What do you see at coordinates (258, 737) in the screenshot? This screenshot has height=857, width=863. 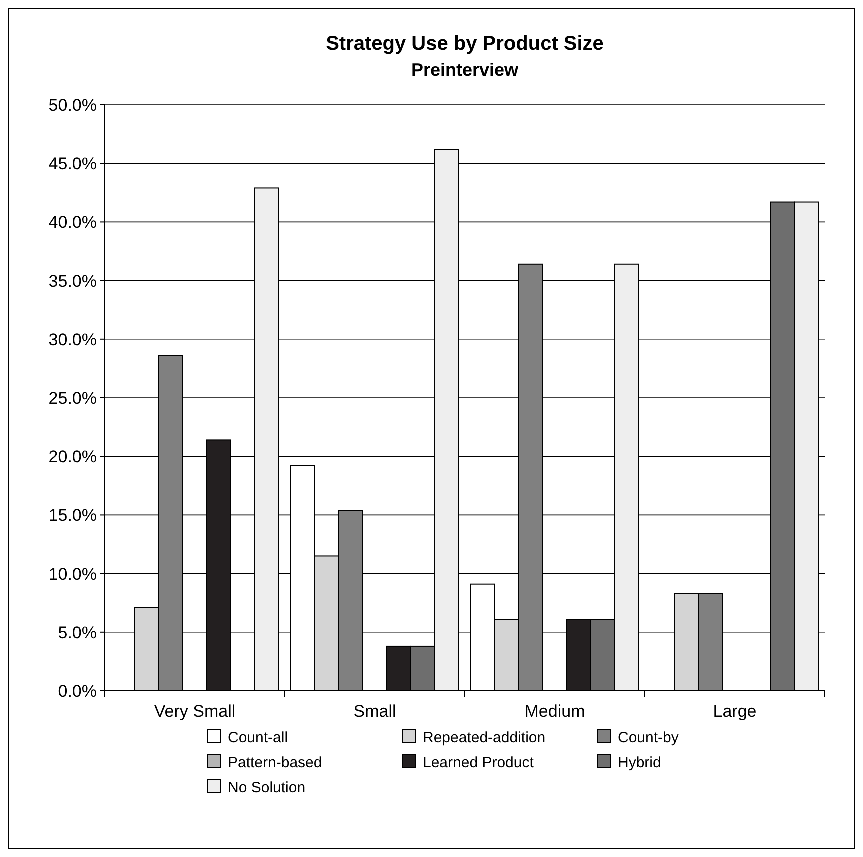 I see `legend-label: Count-all` at bounding box center [258, 737].